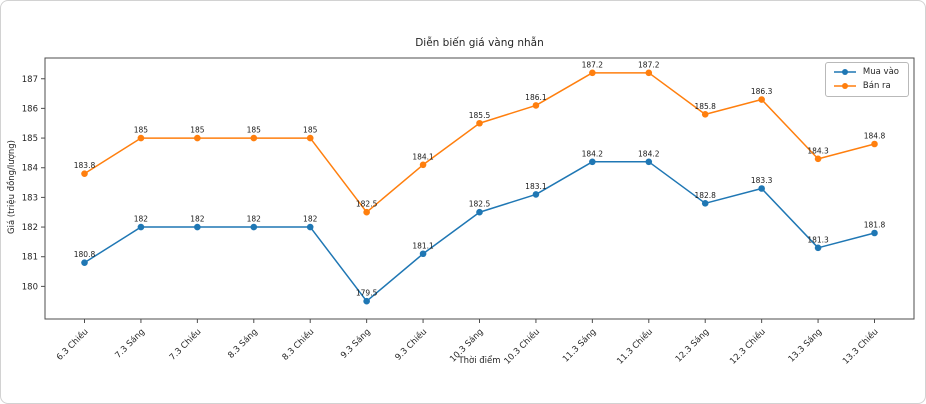  Describe the element at coordinates (423, 245) in the screenshot. I see `point-label-mua-vao: 181.1` at that location.